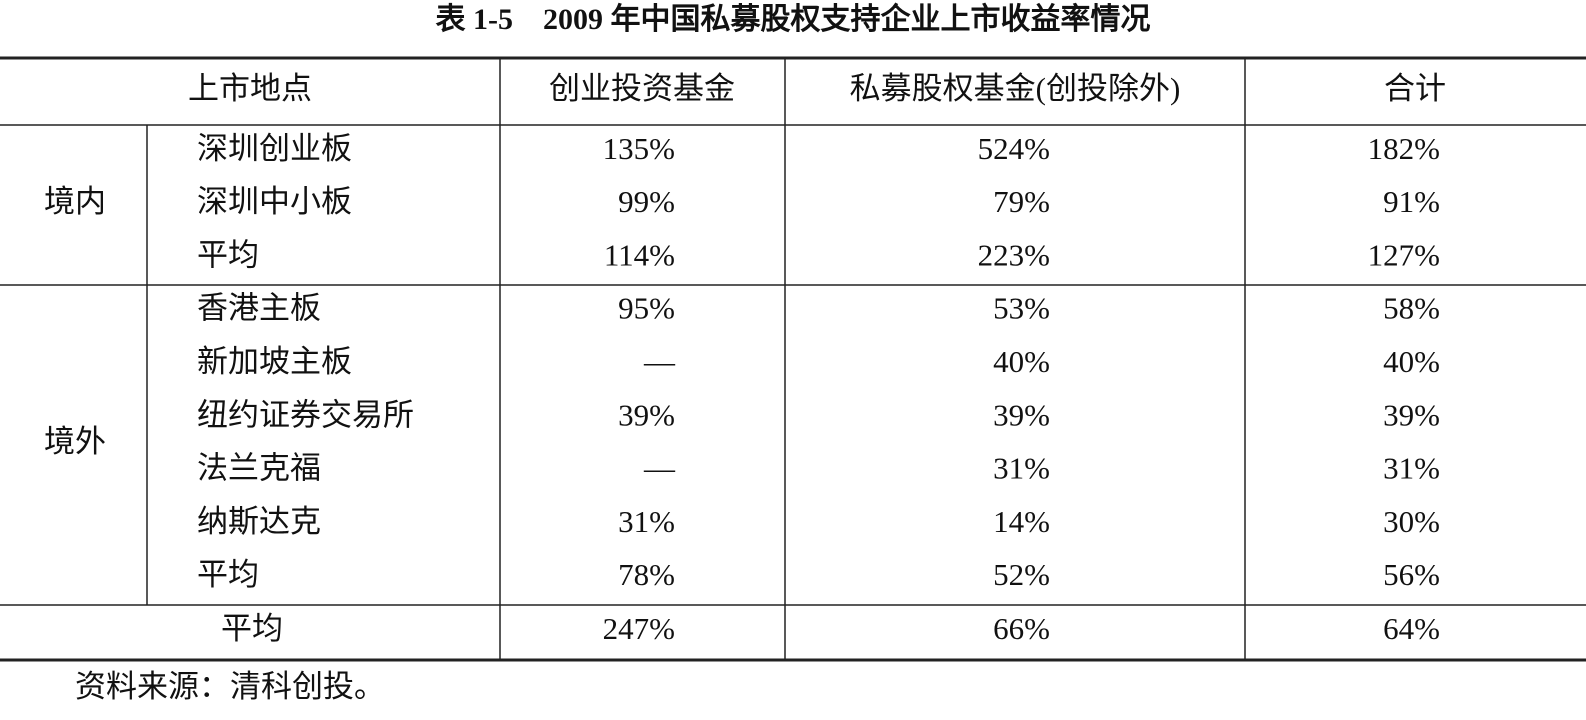 Image resolution: width=1586 pixels, height=720 pixels. Describe the element at coordinates (1021, 628) in the screenshot. I see `cell: 66%` at that location.